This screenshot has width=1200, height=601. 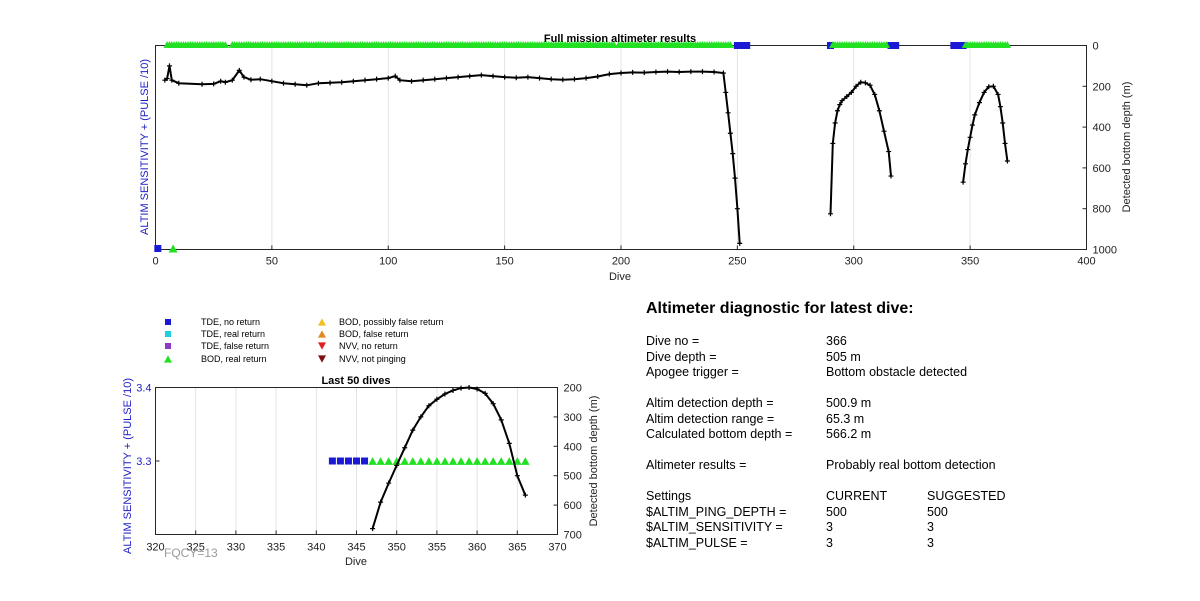 What do you see at coordinates (143, 462) in the screenshot?
I see `bottom-left-tick-label: 3.3` at bounding box center [143, 462].